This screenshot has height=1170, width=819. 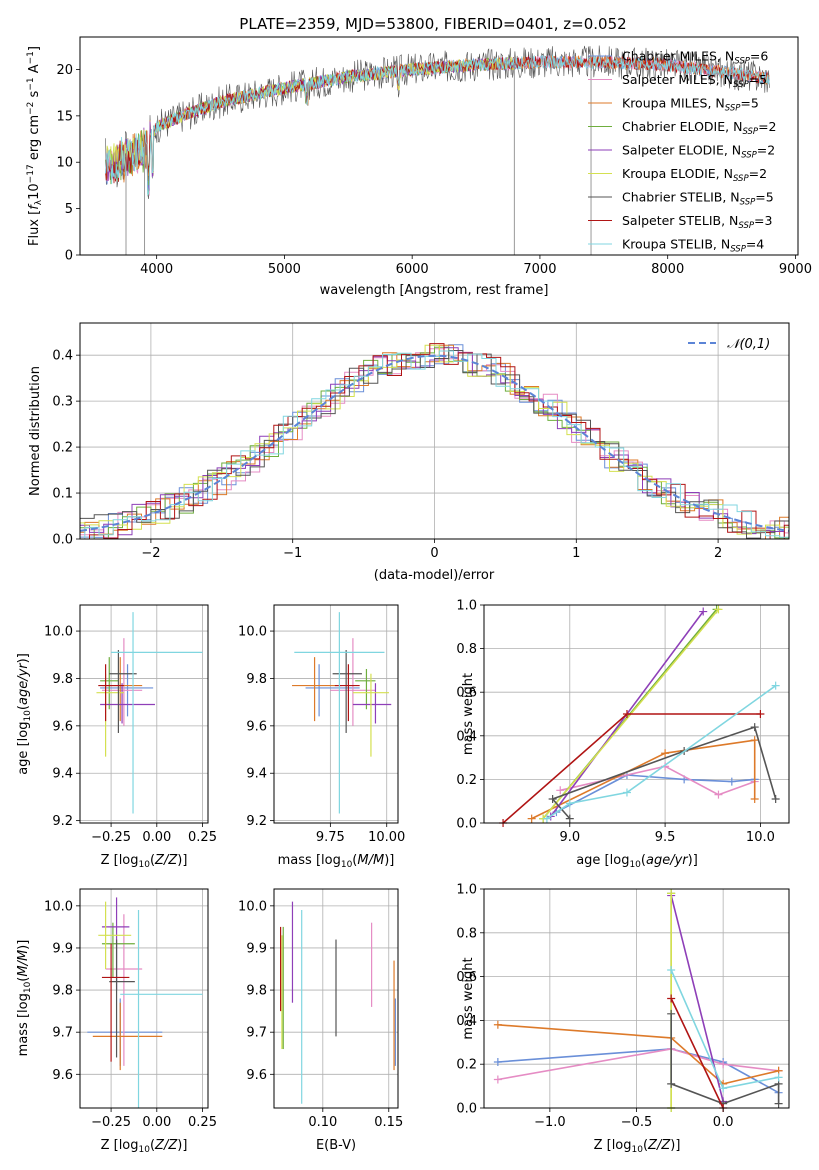 I want to click on x-tick-label: 10.0, so click(x=760, y=837).